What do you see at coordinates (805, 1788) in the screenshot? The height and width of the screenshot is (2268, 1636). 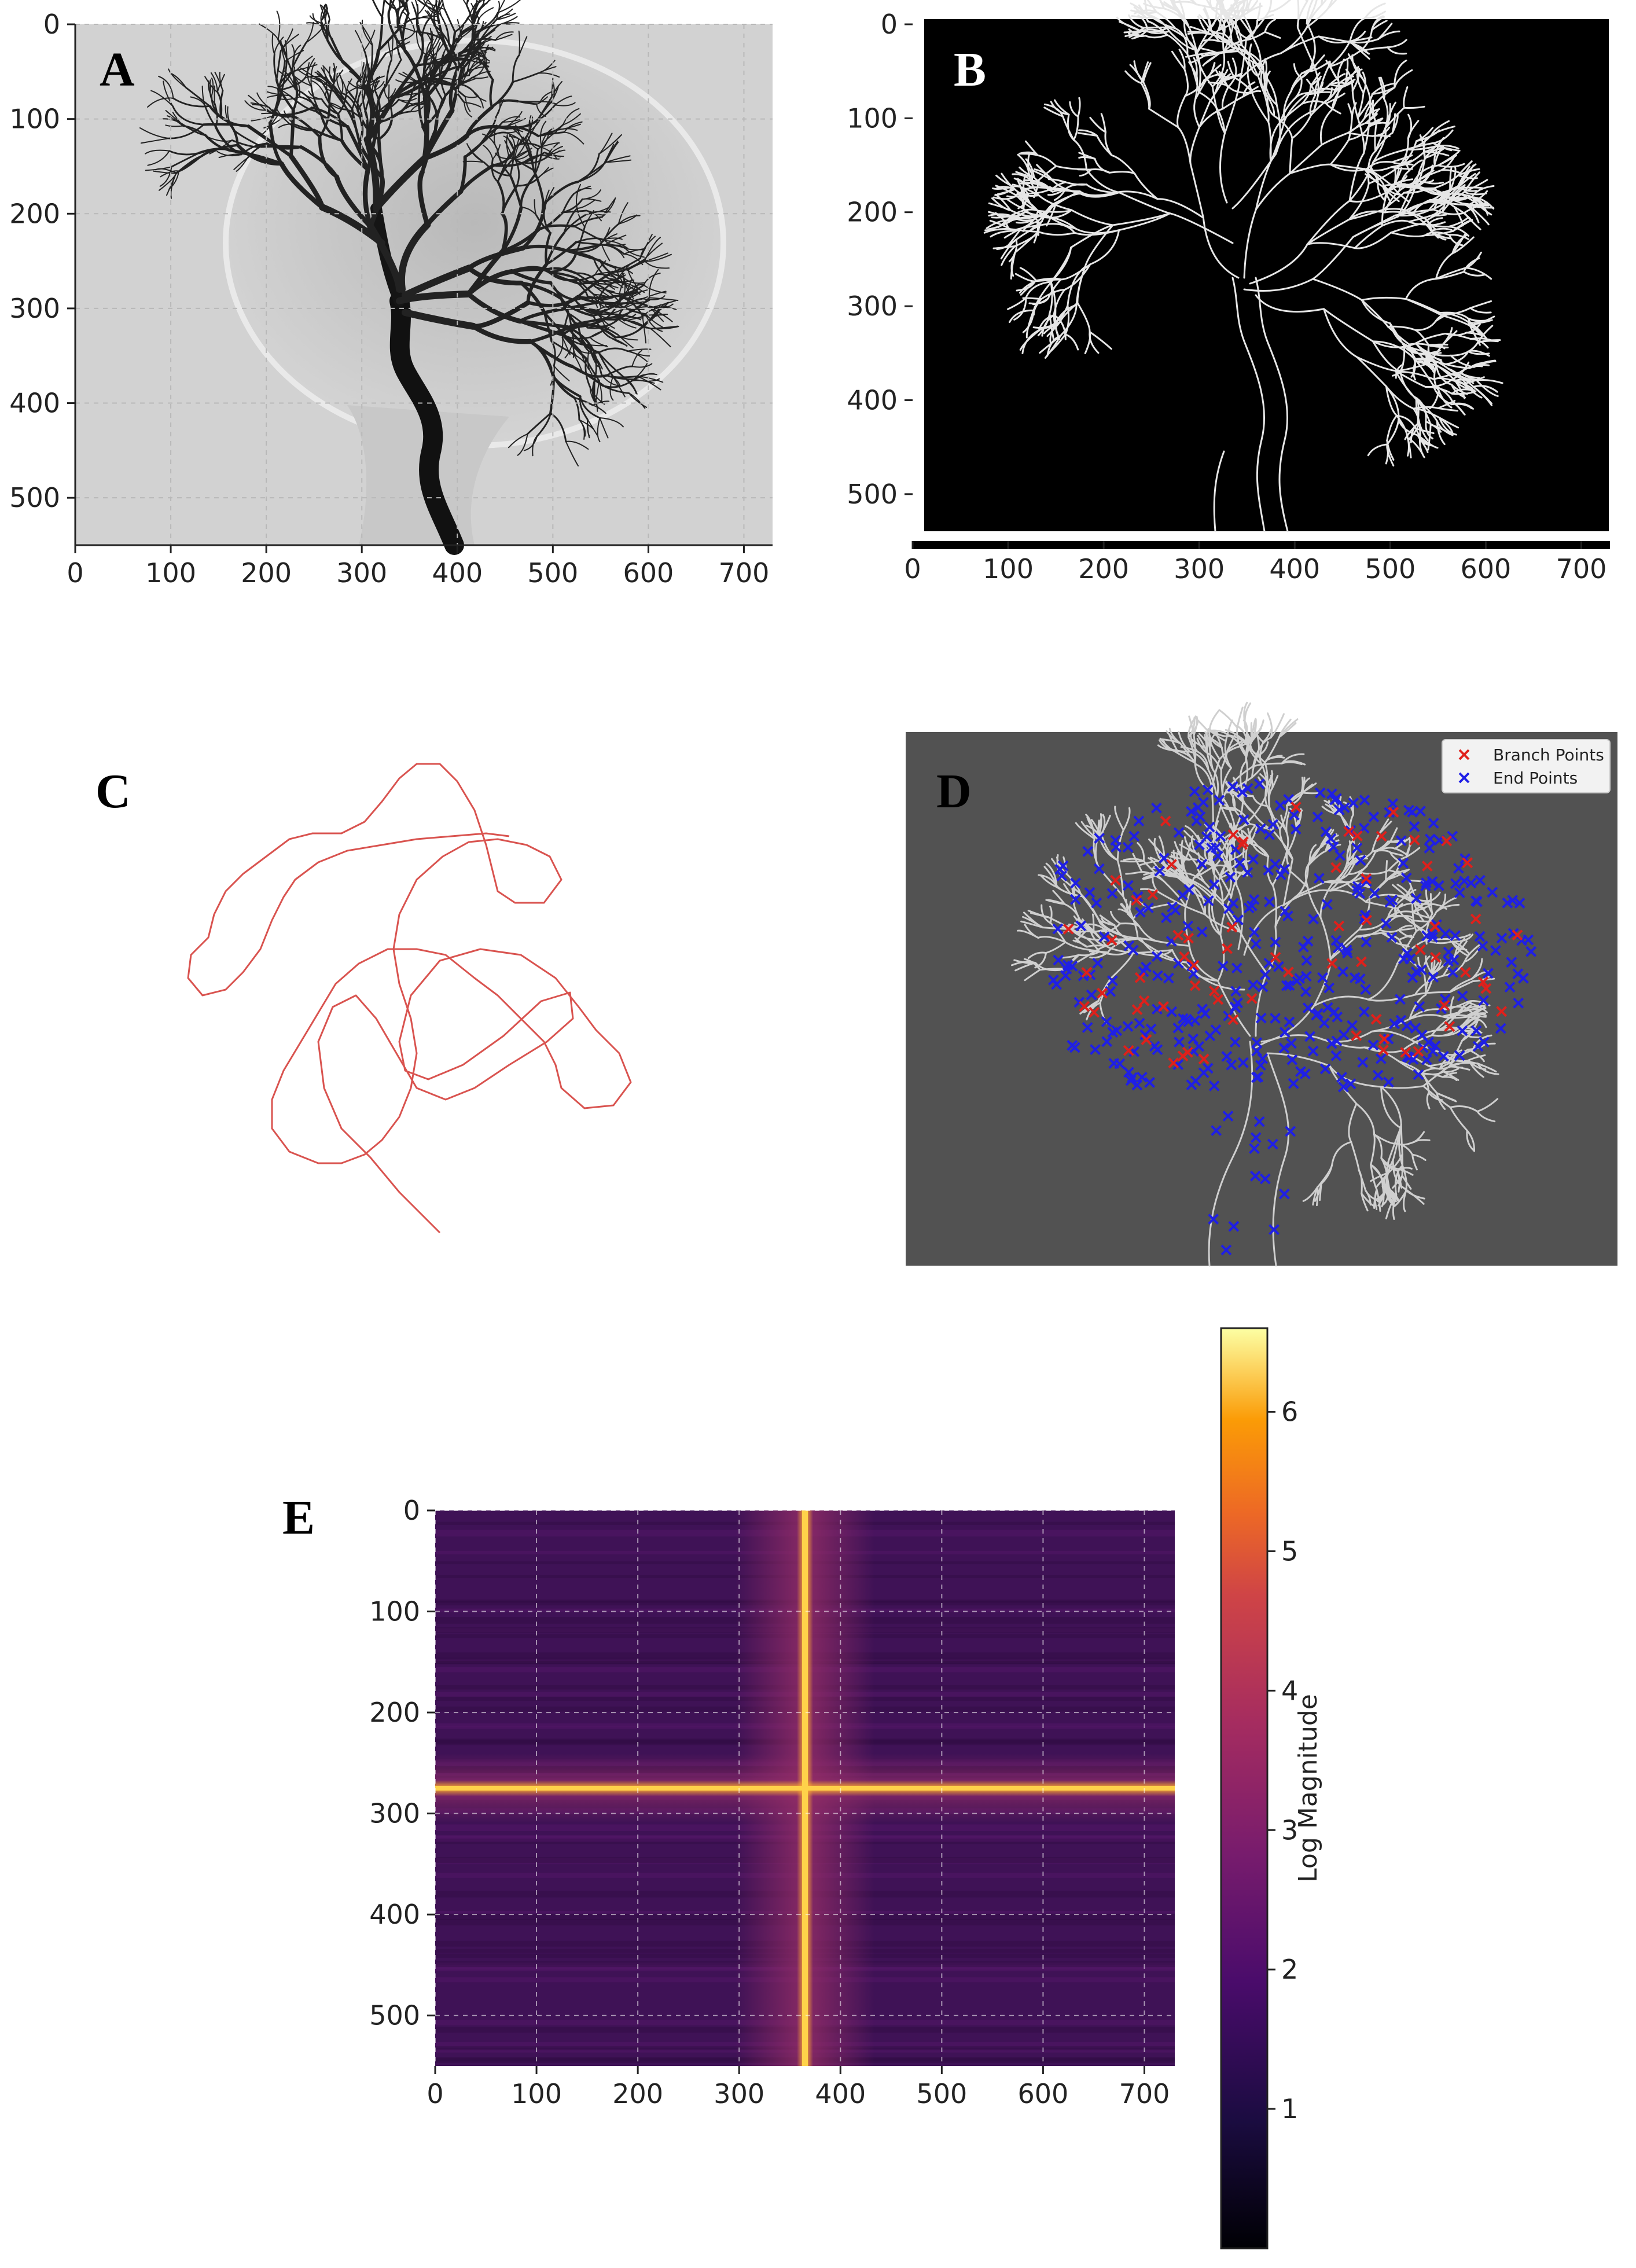 I see `panel-e-grid` at bounding box center [805, 1788].